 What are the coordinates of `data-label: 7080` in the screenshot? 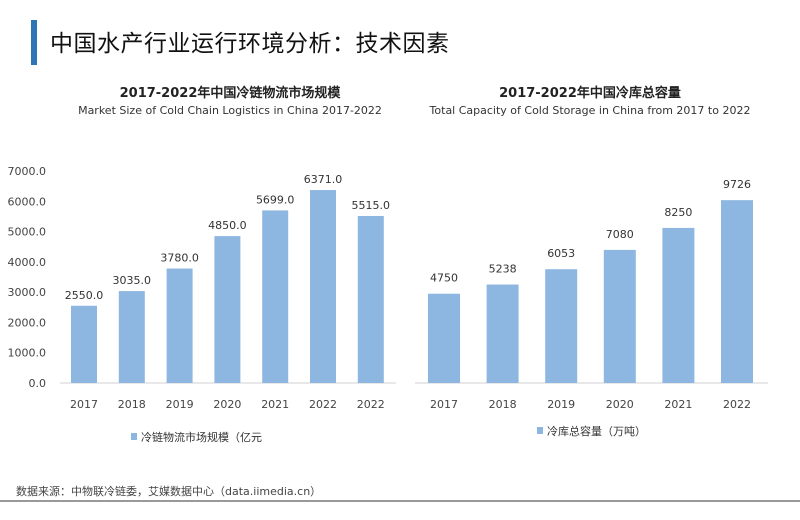 It's located at (620, 234).